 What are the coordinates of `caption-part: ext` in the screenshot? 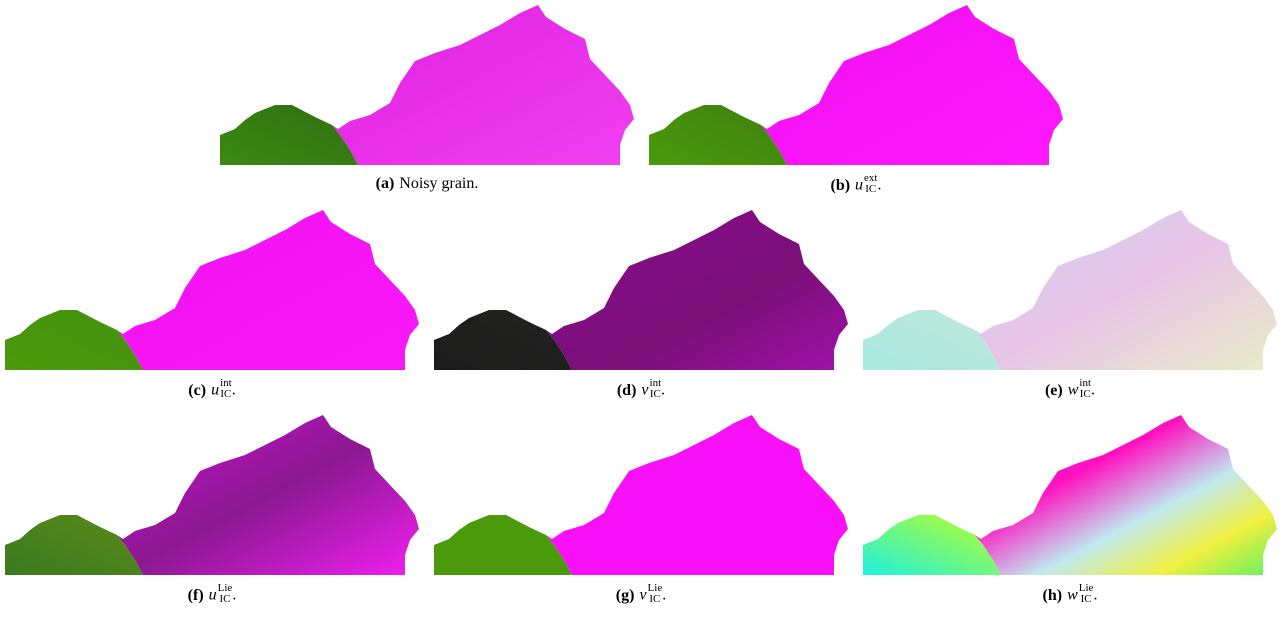 It's located at (871, 178).